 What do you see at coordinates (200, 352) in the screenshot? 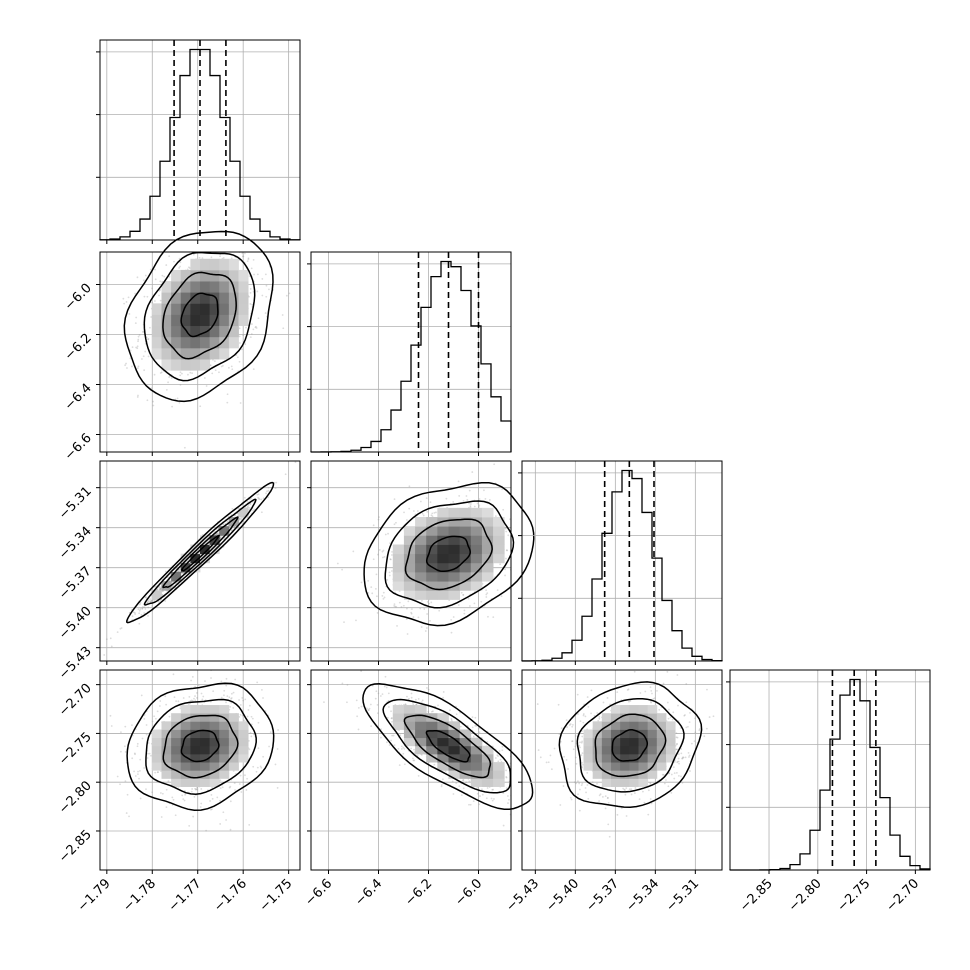
I see `panel-frame` at bounding box center [200, 352].